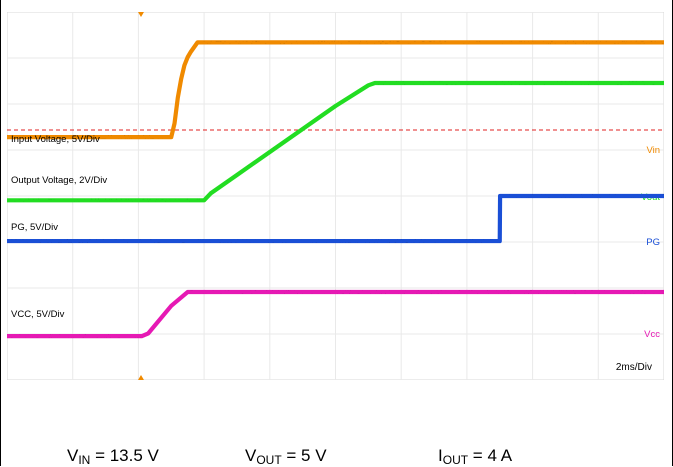 This screenshot has height=467, width=673. I want to click on caption-vin: VIN = 13.5 V, so click(113, 456).